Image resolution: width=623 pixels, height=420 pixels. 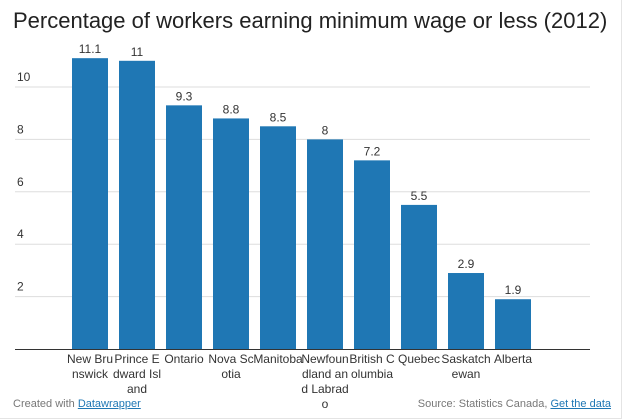 I want to click on get-the-data-link: Get the data, so click(x=580, y=404).